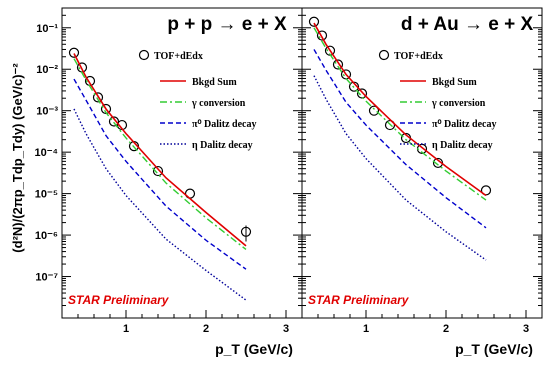  I want to click on y-tick-label: 10⁻⁴, so click(46, 153).